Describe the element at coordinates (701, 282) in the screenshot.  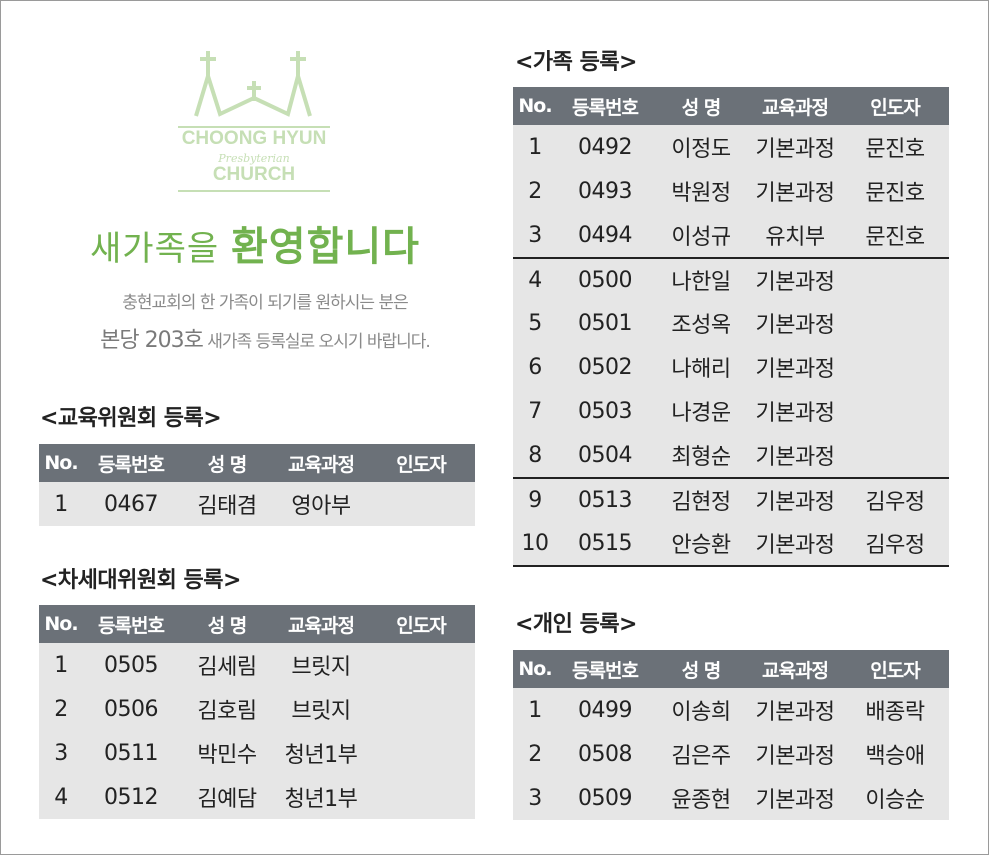
I see `table-cell: 나한일` at that location.